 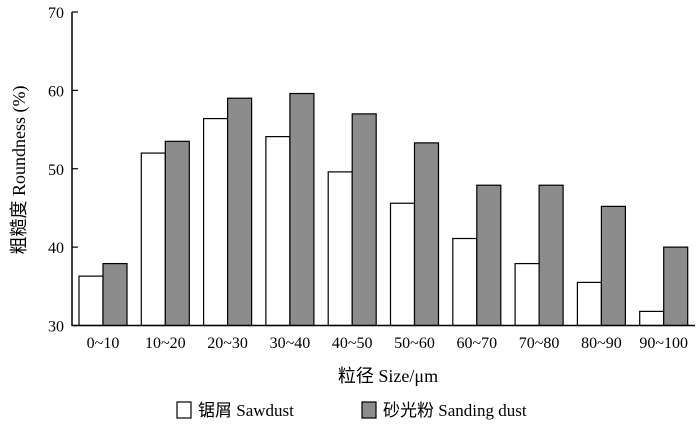 What do you see at coordinates (476, 343) in the screenshot?
I see `x-tick-label: 60~70` at bounding box center [476, 343].